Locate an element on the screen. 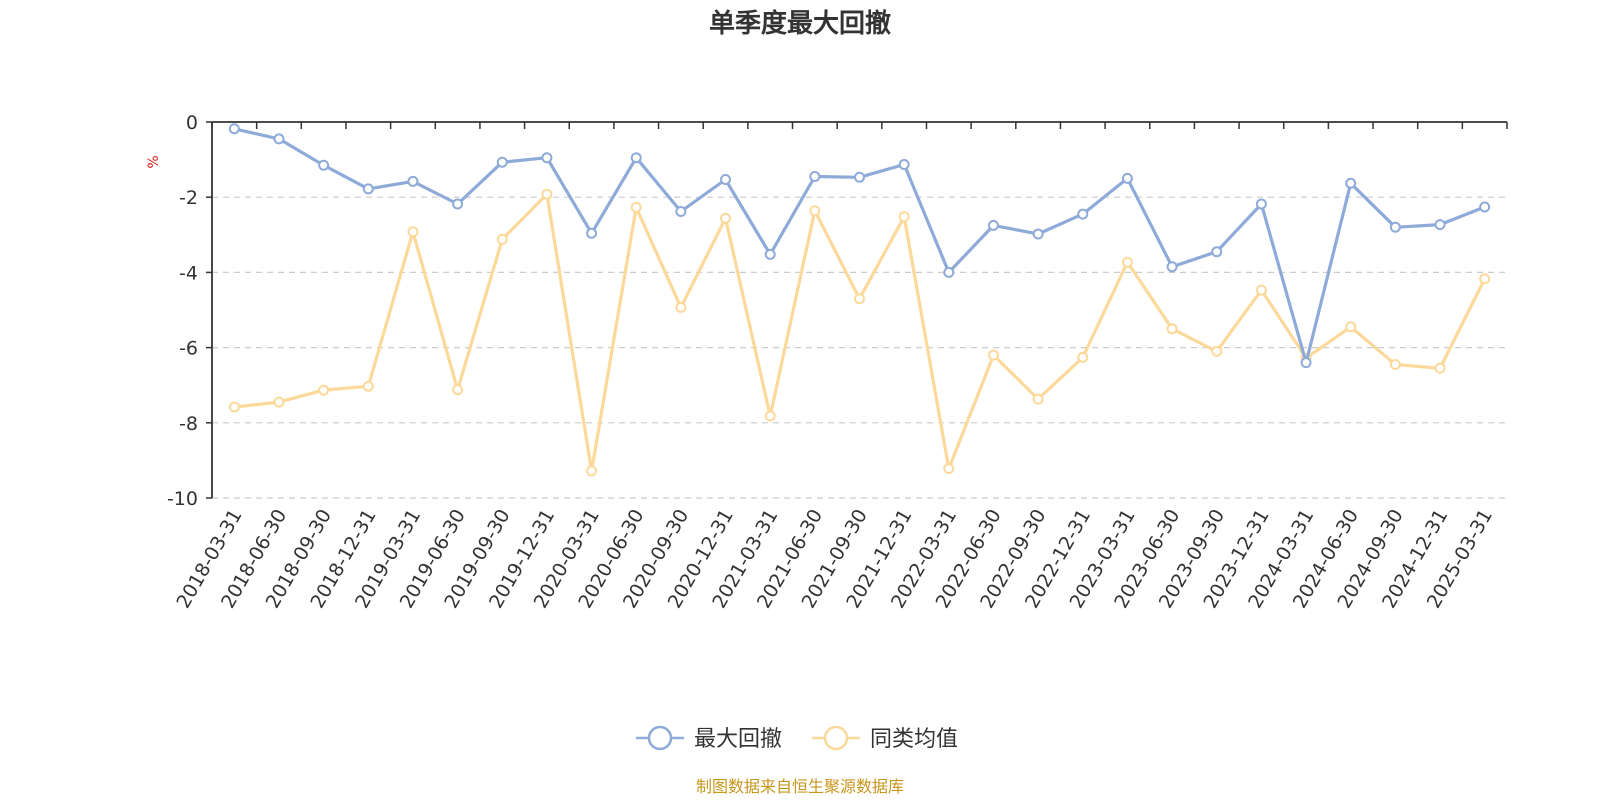  y-tick-label: -10 is located at coordinates (182, 499).